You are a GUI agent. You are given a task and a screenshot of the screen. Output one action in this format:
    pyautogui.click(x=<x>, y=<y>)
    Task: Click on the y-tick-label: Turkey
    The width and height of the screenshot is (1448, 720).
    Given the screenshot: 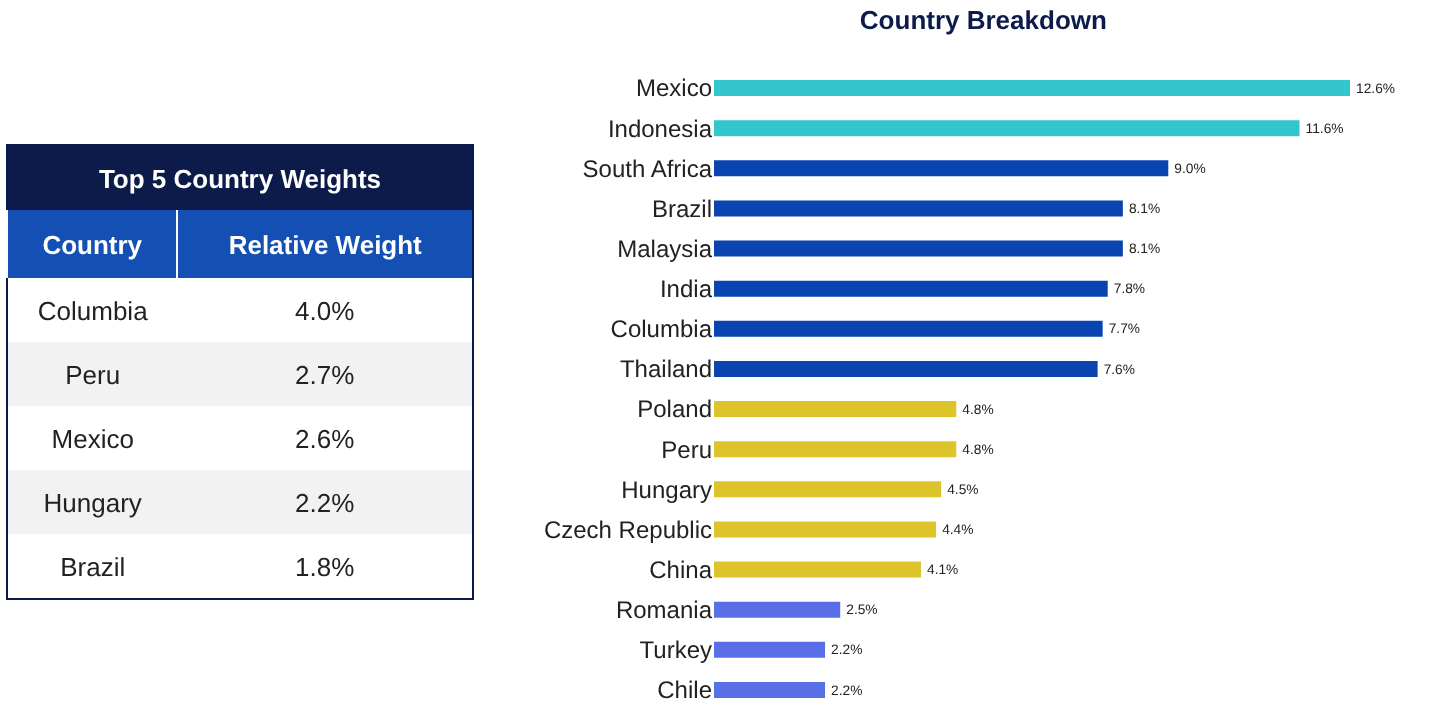 What is the action you would take?
    pyautogui.click(x=675, y=650)
    